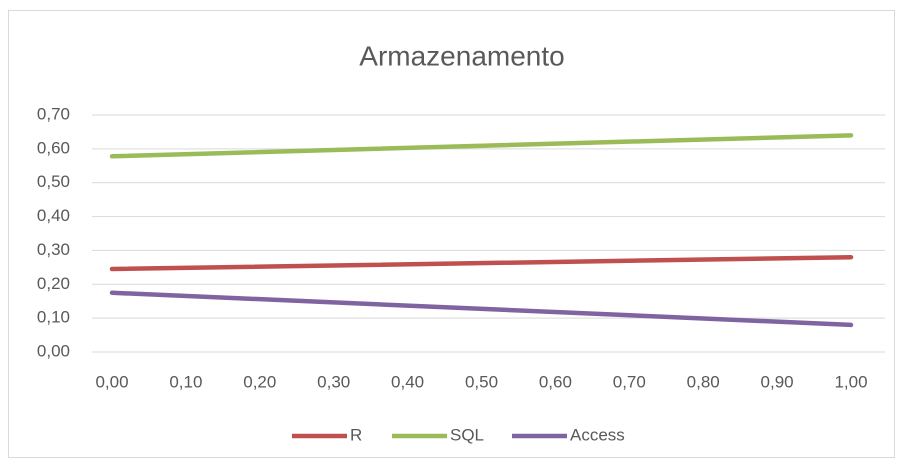 The height and width of the screenshot is (466, 903). What do you see at coordinates (850, 381) in the screenshot?
I see `x-tick-label: 1,00` at bounding box center [850, 381].